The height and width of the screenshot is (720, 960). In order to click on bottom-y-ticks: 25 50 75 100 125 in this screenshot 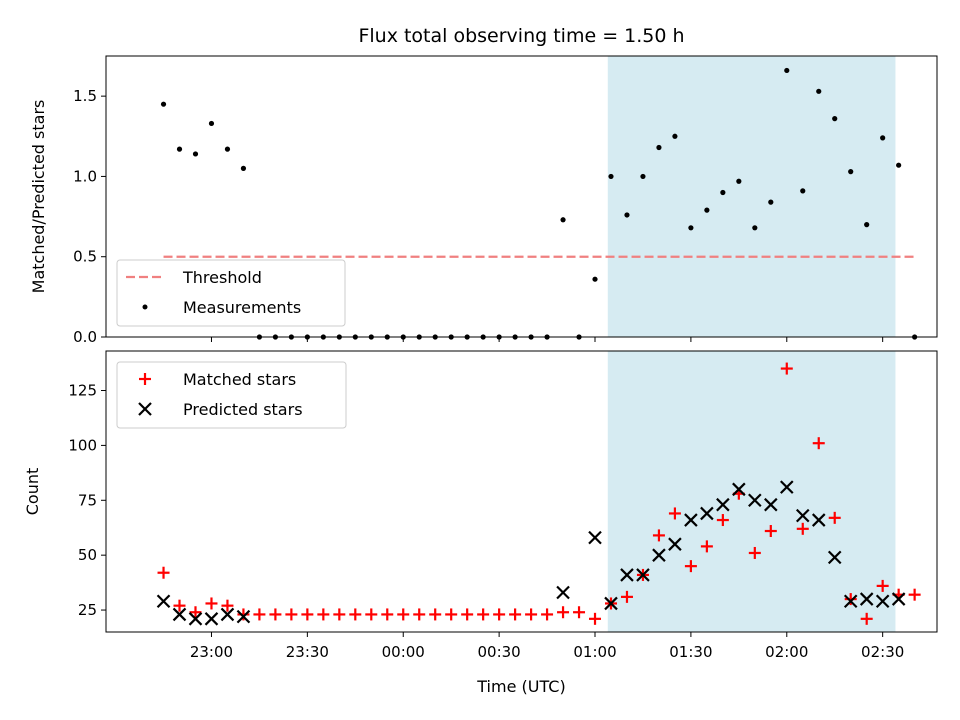, I will do `click(87, 500)`.